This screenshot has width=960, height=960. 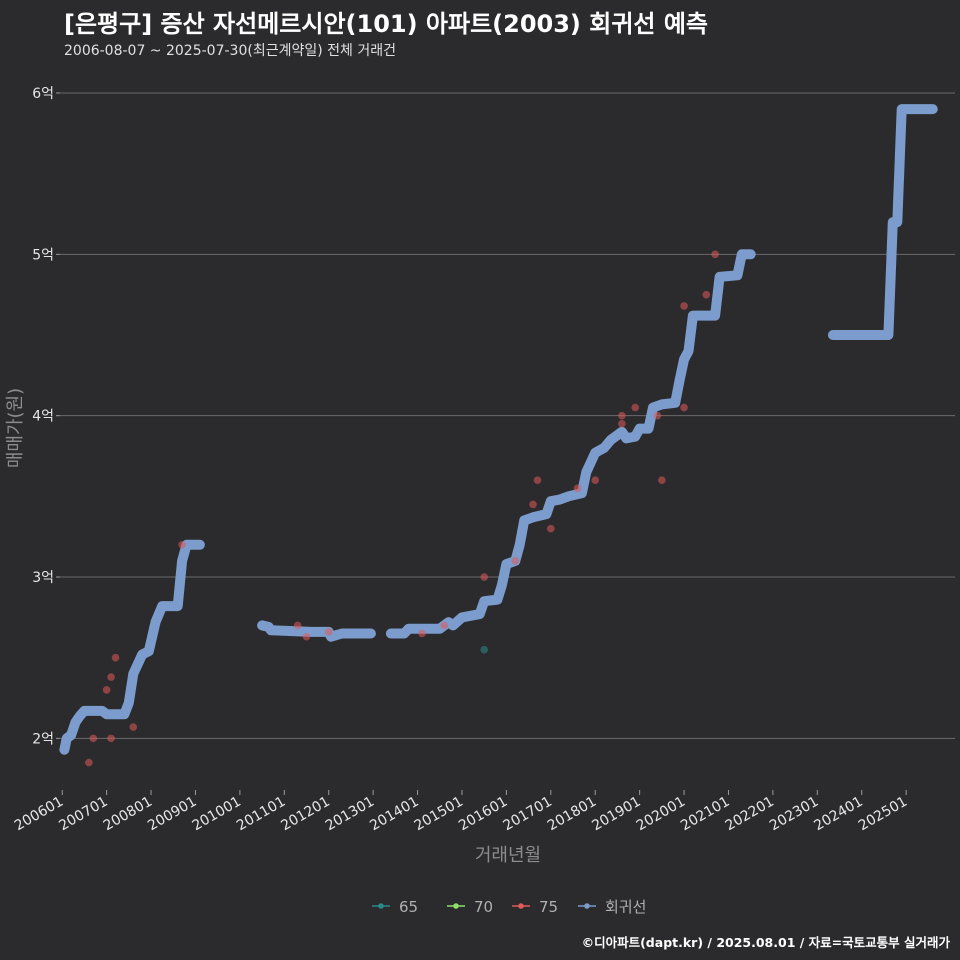 What do you see at coordinates (616, 814) in the screenshot?
I see `x-tick-label: 201901` at bounding box center [616, 814].